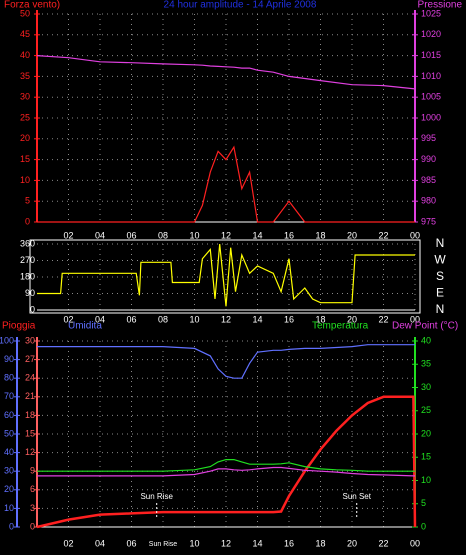  What do you see at coordinates (340, 326) in the screenshot?
I see `legend-label: Temperatura` at bounding box center [340, 326].